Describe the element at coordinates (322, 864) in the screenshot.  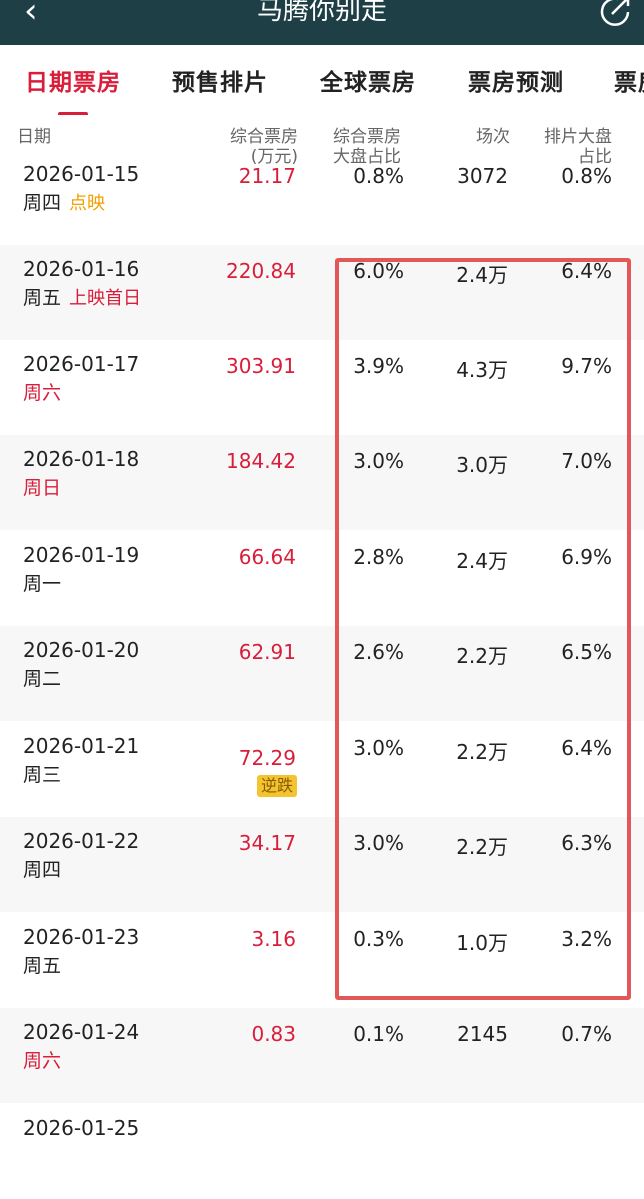
I see `table-row: 2026-01-22 周四 34.17 3.0% 2.2万 6.3%` at that location.